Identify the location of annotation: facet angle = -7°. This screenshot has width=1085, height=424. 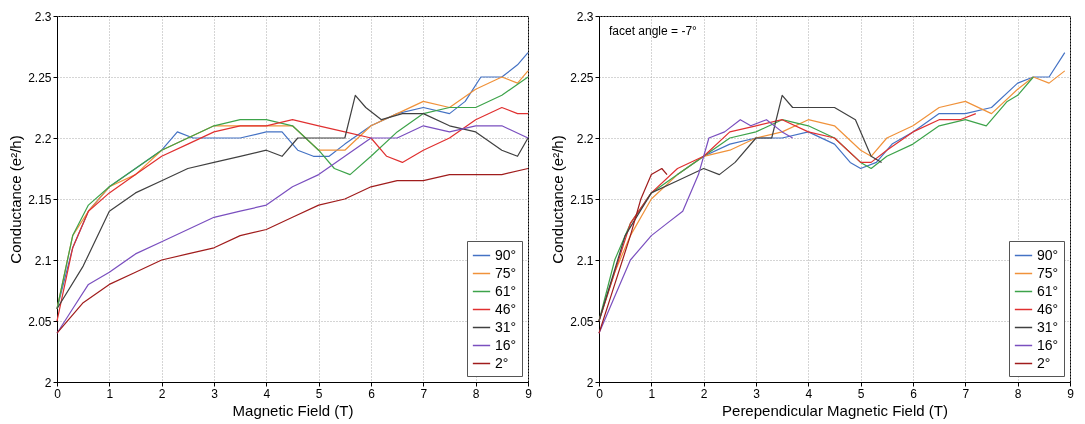
(653, 31).